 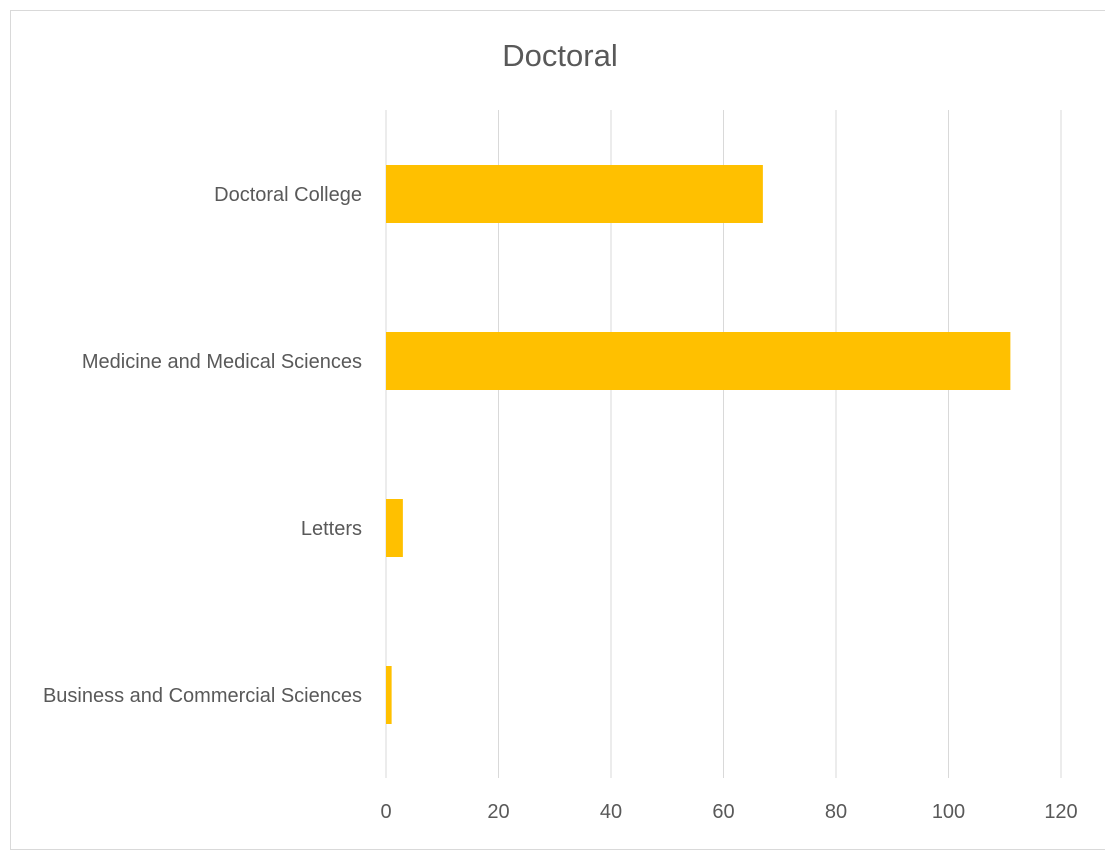 I want to click on x-tick-label: 0, so click(x=385, y=812).